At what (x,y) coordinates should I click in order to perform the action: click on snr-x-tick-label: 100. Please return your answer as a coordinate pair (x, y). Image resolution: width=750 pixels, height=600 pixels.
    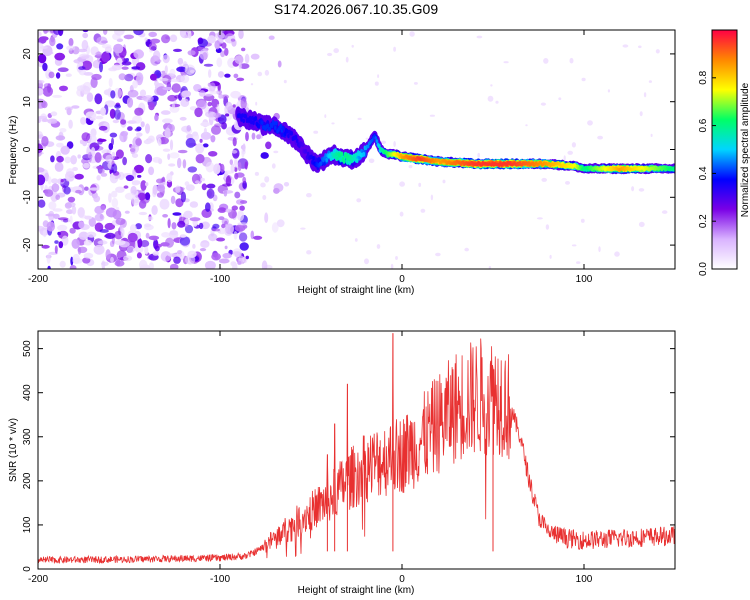
    Looking at the image, I should click on (584, 579).